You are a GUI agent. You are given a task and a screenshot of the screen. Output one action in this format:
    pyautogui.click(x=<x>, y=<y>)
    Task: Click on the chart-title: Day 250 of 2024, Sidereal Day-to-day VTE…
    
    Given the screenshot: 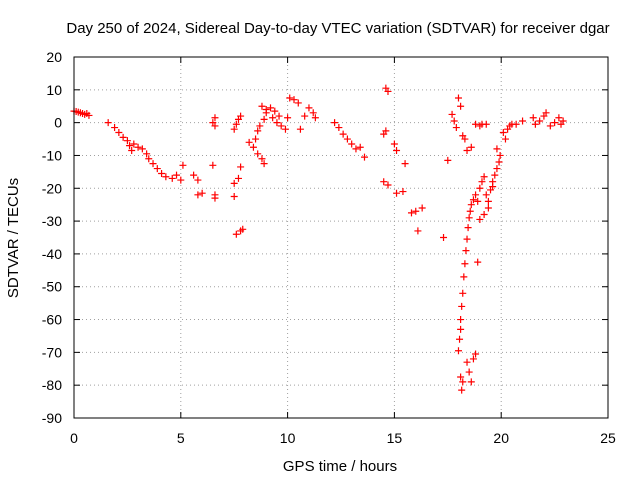 What is the action you would take?
    pyautogui.click(x=337, y=28)
    